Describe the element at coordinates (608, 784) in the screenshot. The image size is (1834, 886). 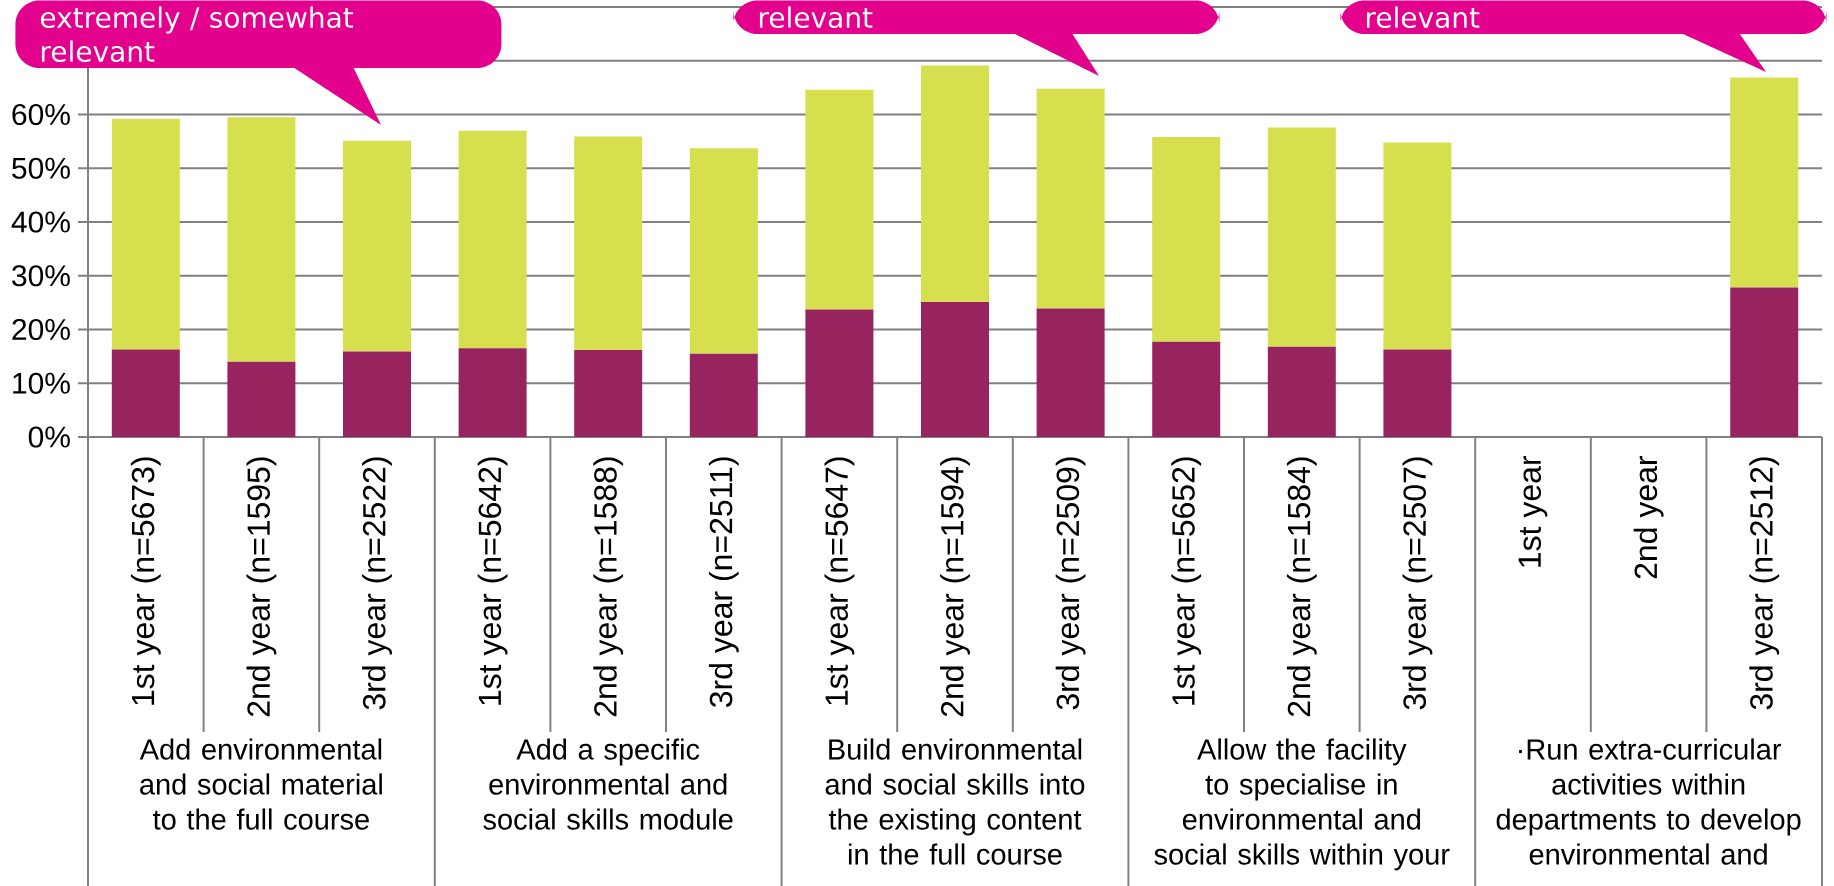
I see `text: Add a specific environmental and social skills module` at that location.